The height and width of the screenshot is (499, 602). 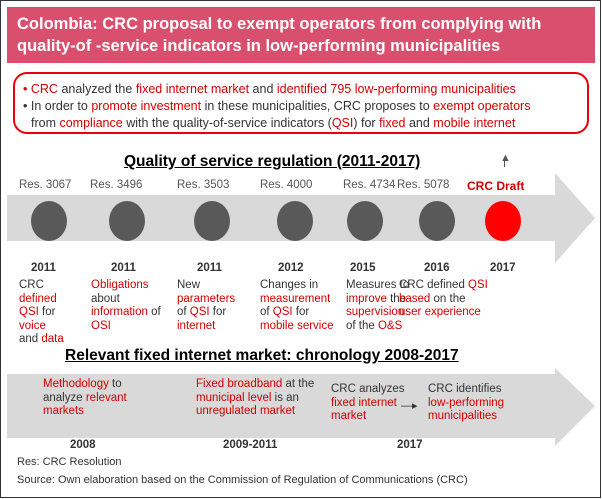 I want to click on text-run: to, so click(x=115, y=384).